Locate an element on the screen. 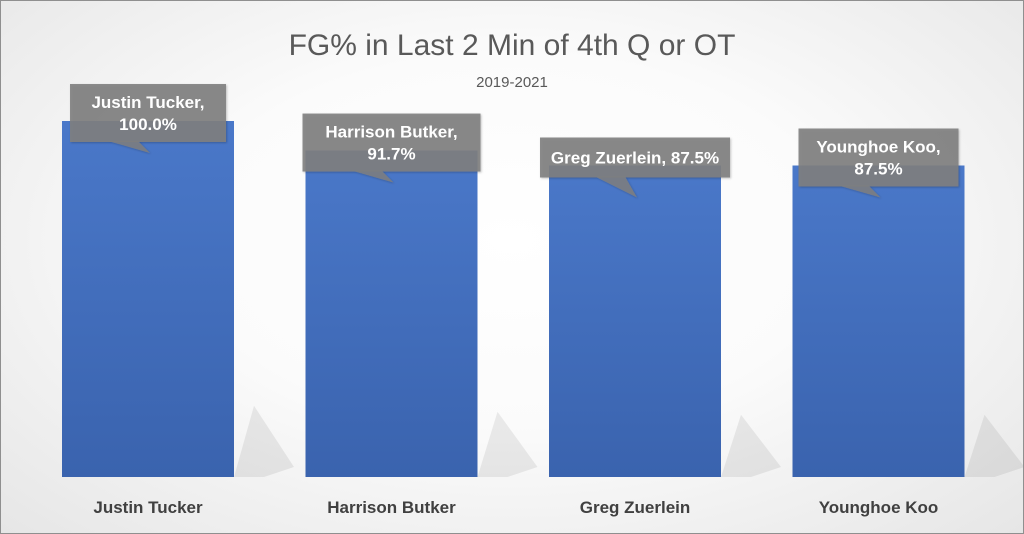 This screenshot has width=1024, height=534. x-tick-label: Harrison Butker is located at coordinates (391, 507).